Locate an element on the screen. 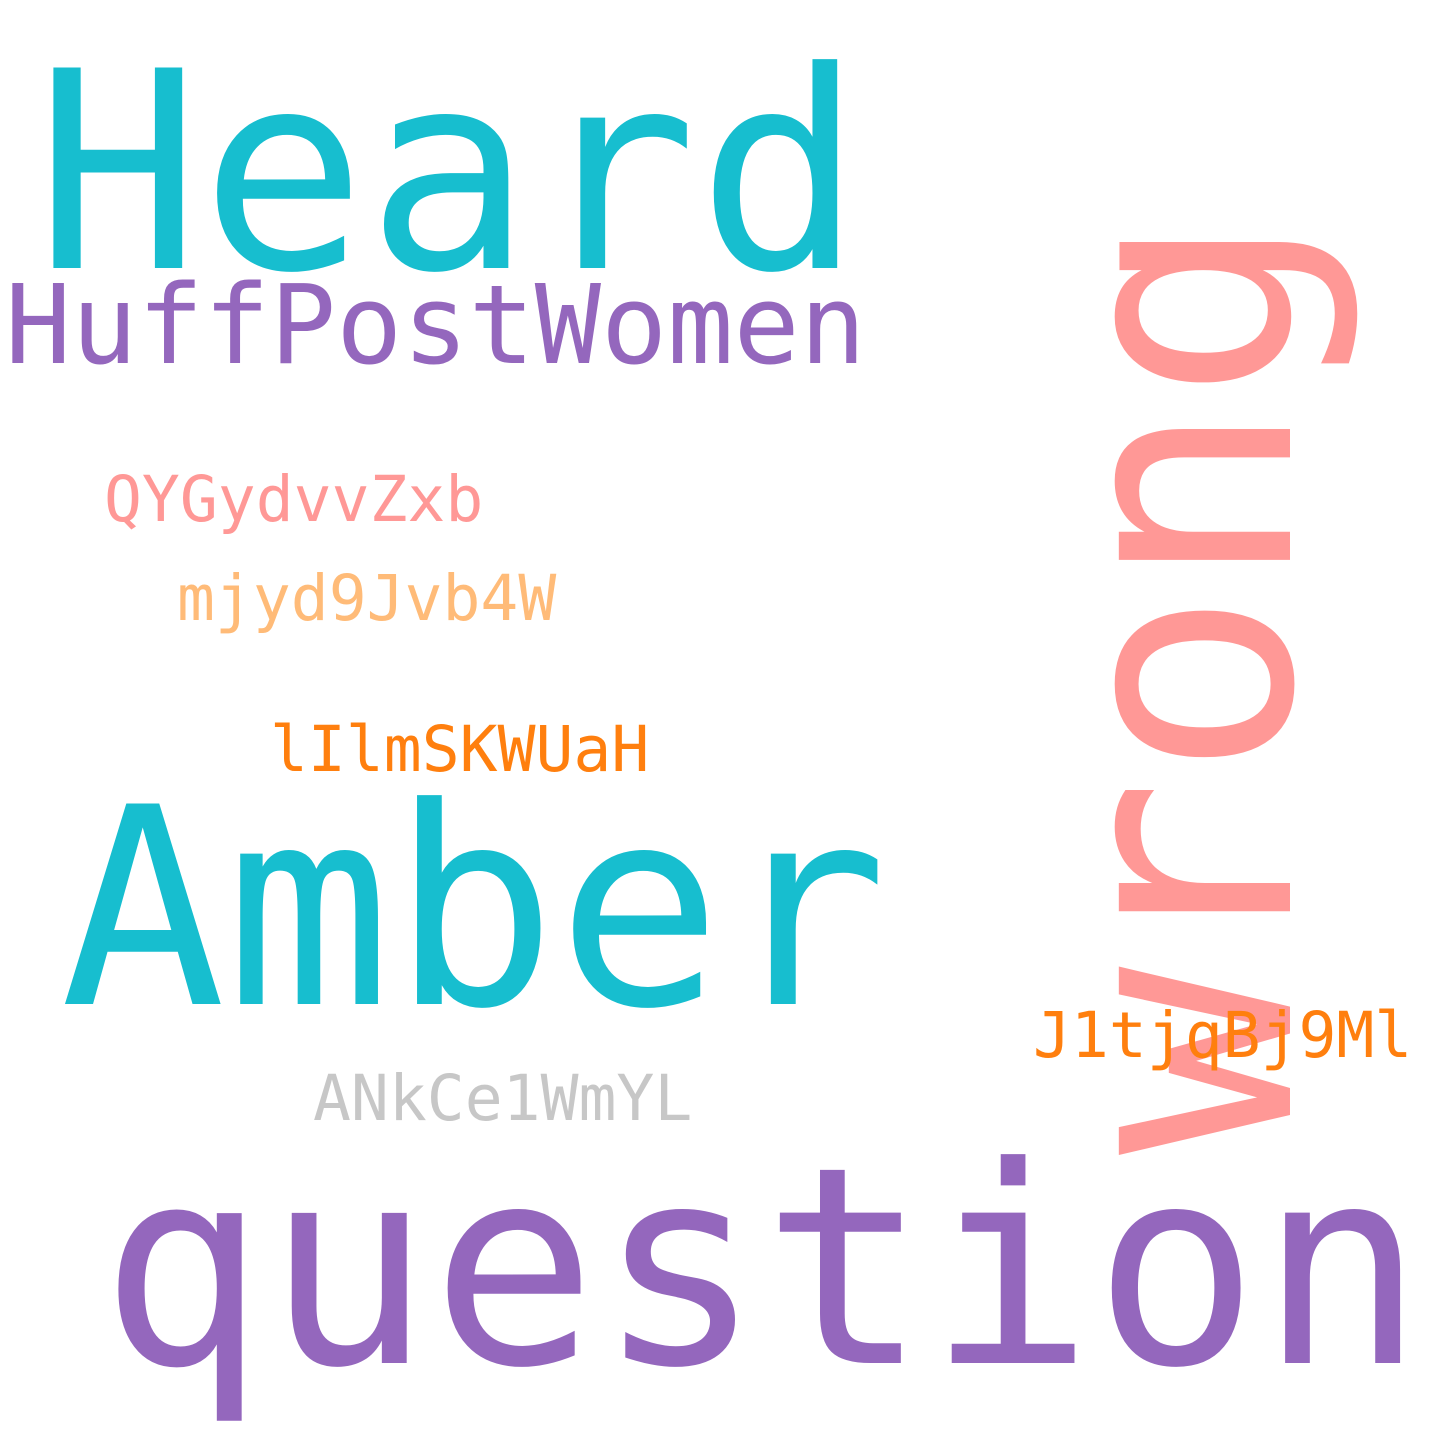 Image resolution: width=1440 pixels, height=1440 pixels. word-mjyd9jvb4w: mjyd9Jvb4W is located at coordinates (367, 598).